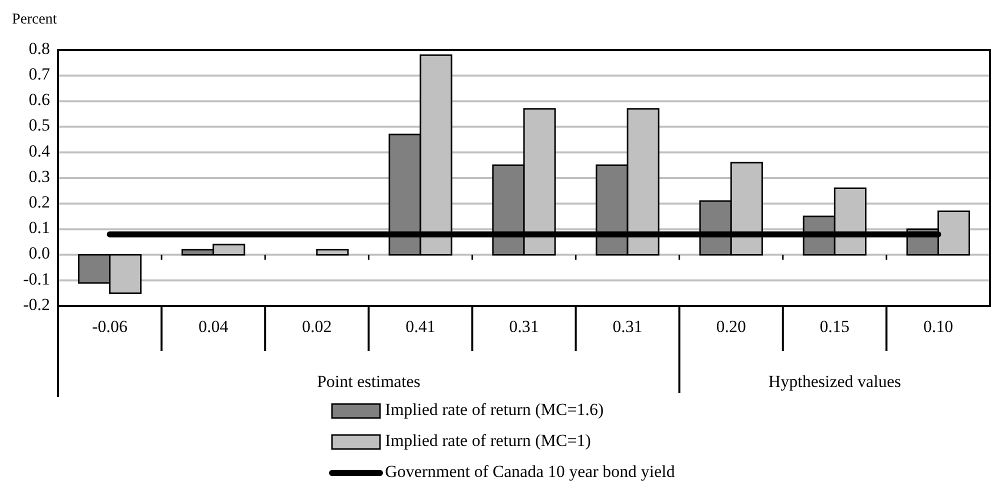  I want to click on y-tick-label: 0.3, so click(39, 176).